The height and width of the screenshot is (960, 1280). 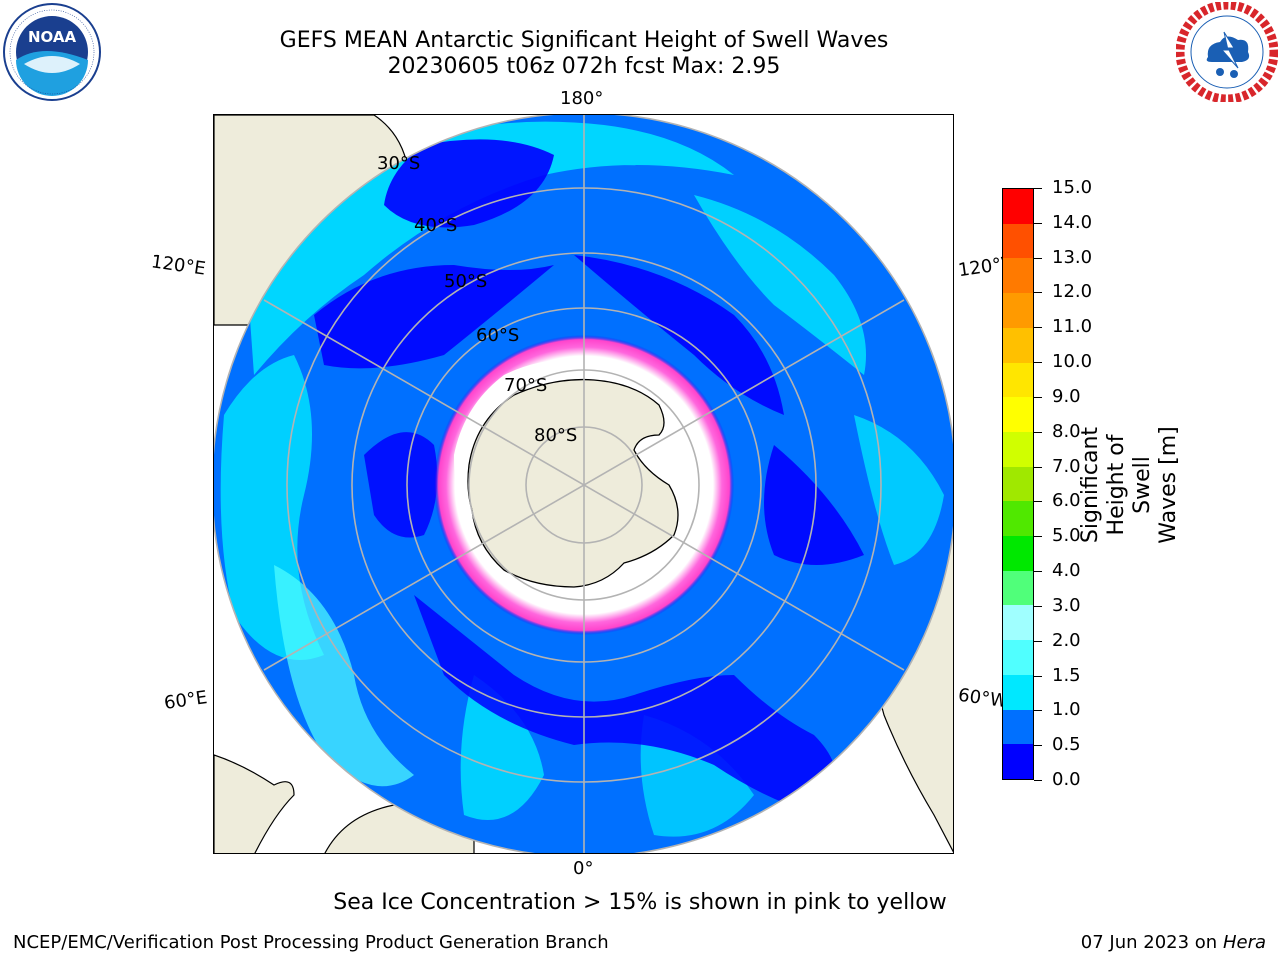 I want to click on colorbar-tick-label: 2.0, so click(x=1066, y=640).